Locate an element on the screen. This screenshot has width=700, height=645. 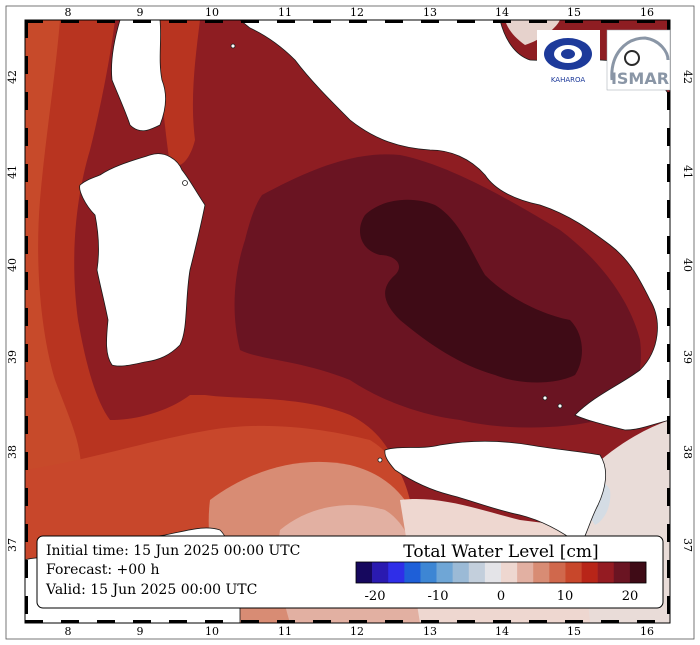
legend-tick: 10 is located at coordinates (565, 596).